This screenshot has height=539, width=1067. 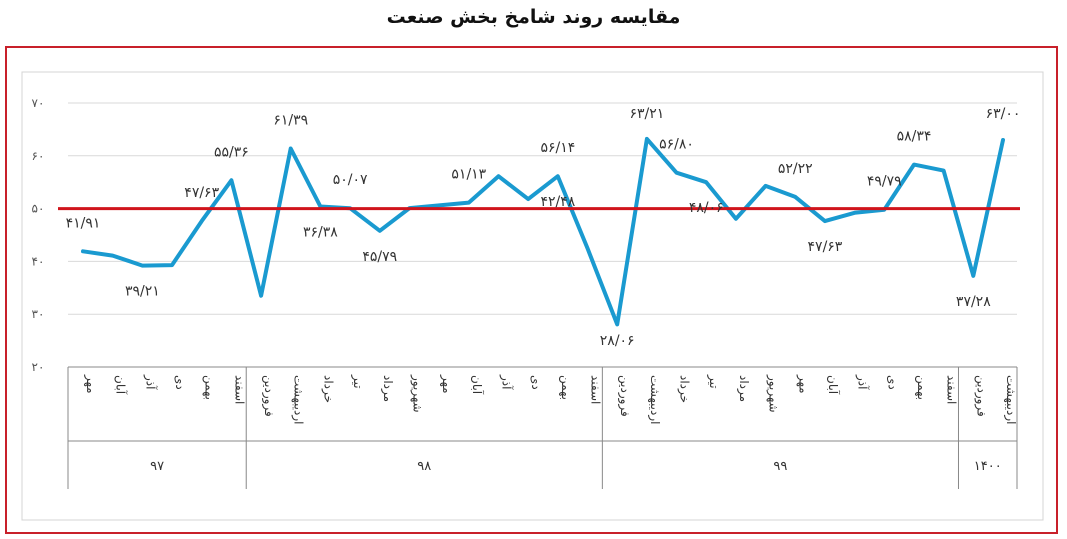 I want to click on data-label: ۶۳/۰۰, so click(x=1003, y=114).